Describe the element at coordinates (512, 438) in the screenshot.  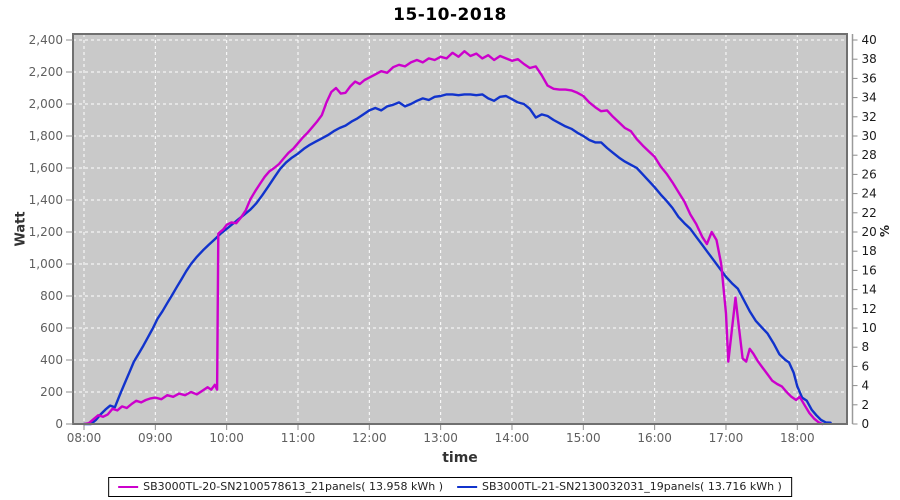
I see `x-tick-label: 14:00` at that location.